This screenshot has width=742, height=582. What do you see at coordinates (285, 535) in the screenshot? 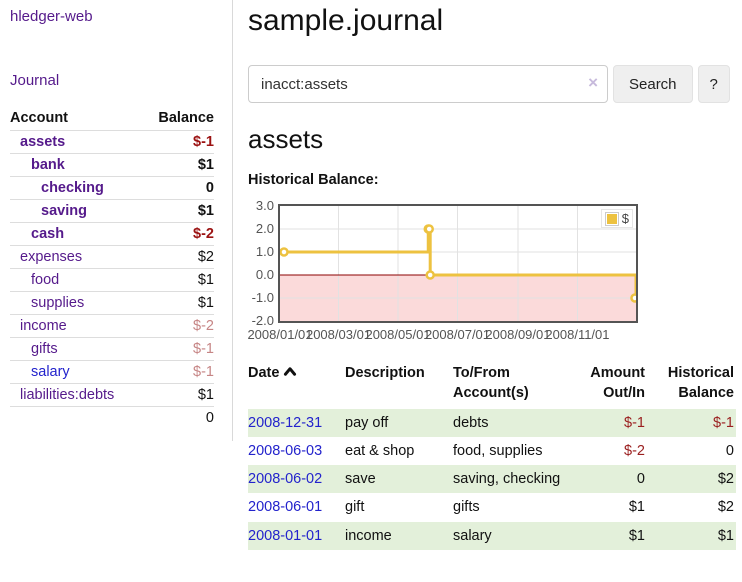
I see `transaction-date-link: 2008-01-01` at bounding box center [285, 535].